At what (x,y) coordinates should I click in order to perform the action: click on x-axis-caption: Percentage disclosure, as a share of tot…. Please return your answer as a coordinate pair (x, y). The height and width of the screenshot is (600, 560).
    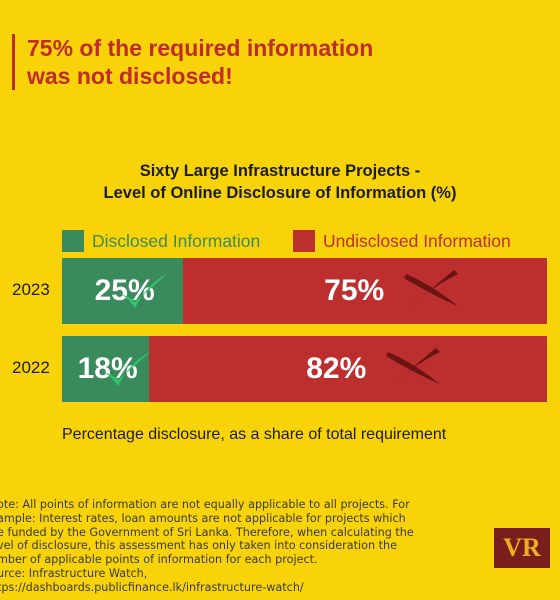
    Looking at the image, I should click on (254, 434).